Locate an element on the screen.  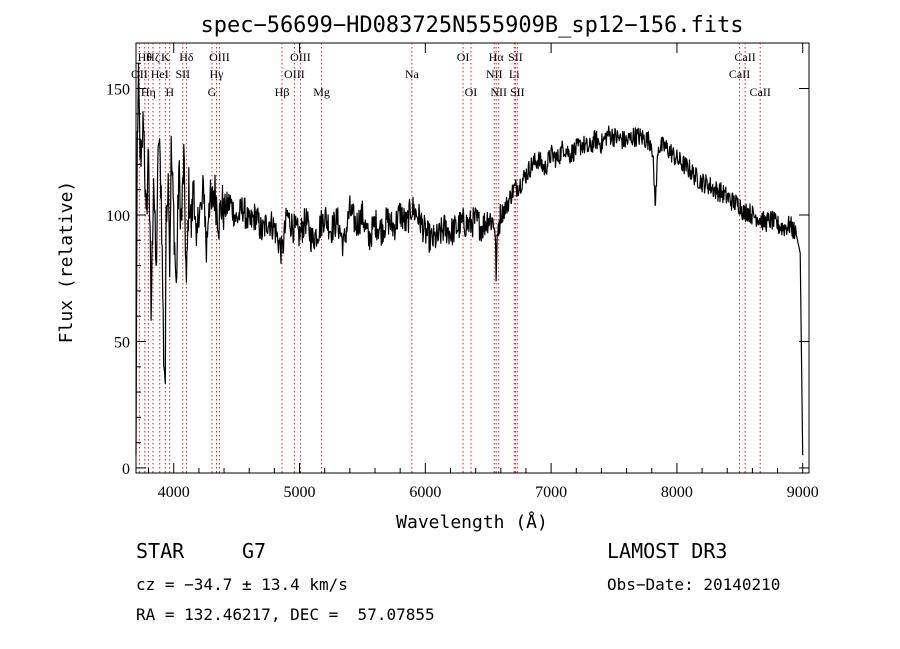
object-subclass: G7 is located at coordinates (254, 551).